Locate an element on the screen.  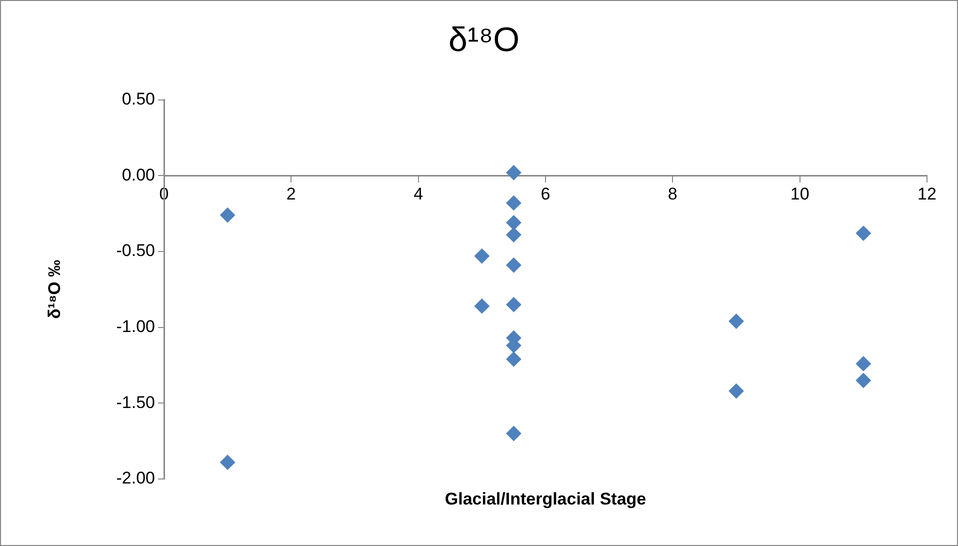
x-tick-label: 12 is located at coordinates (927, 194).